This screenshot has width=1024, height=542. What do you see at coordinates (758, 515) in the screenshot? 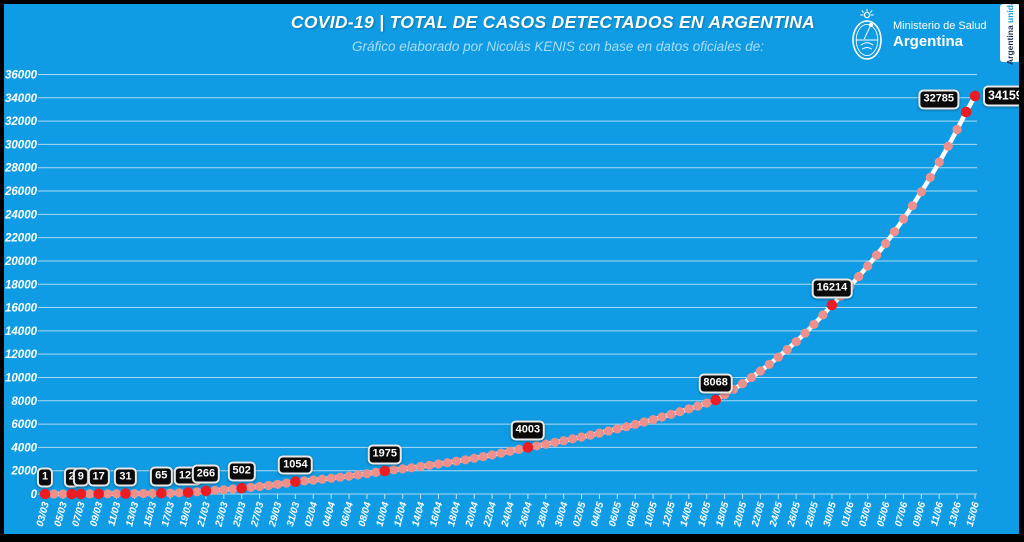
I see `x-axis-label: 22/05` at bounding box center [758, 515].